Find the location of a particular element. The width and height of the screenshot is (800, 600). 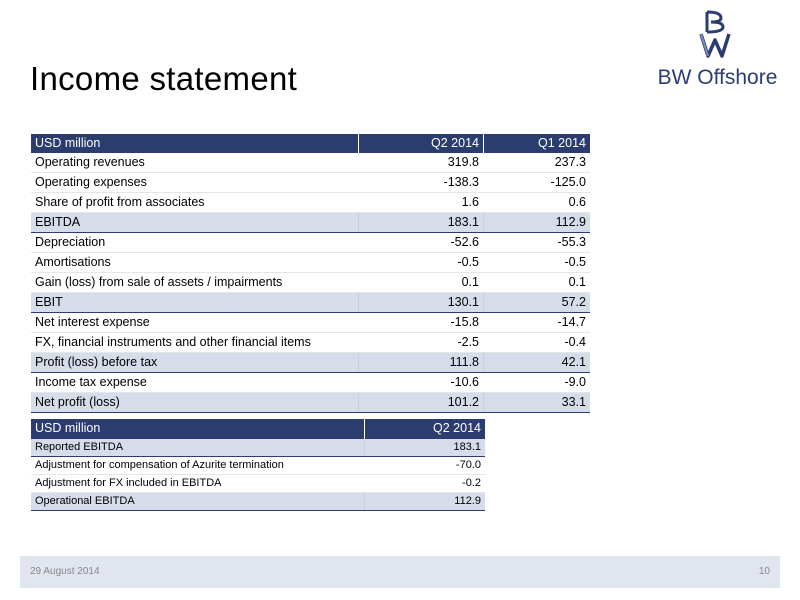

table-header-row: USD million Q2 2014 Q1 2014 is located at coordinates (310, 143).